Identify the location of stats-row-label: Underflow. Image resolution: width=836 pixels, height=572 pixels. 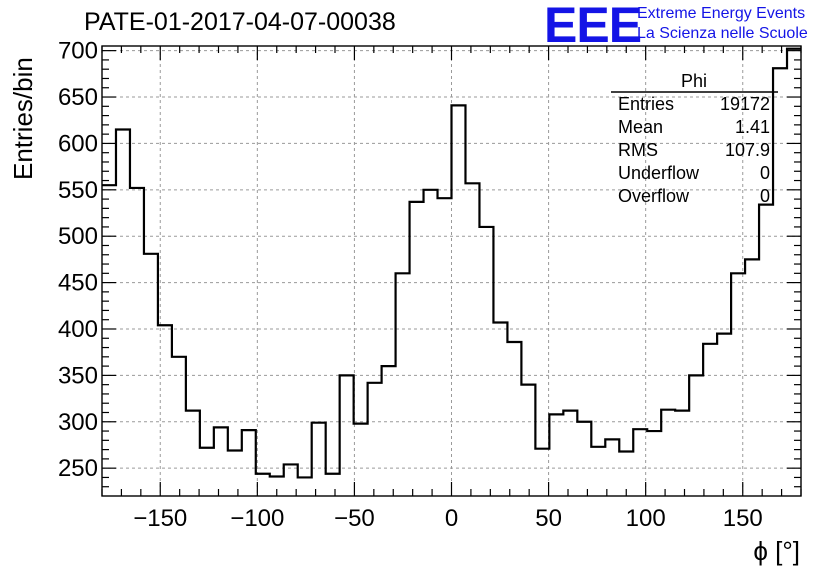
(659, 173).